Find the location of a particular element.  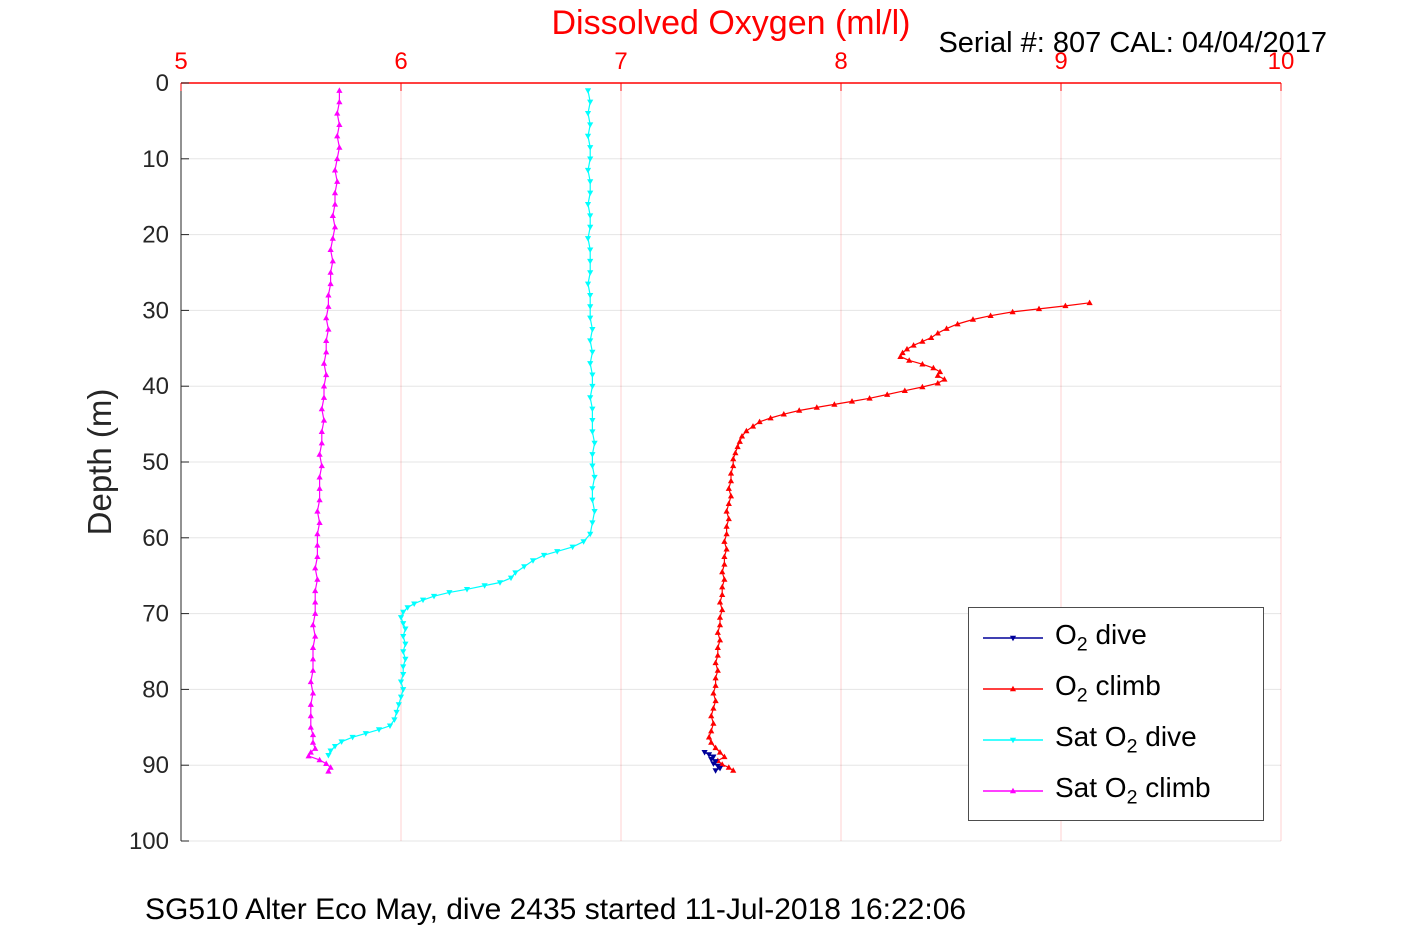

y-tick-label: 90 is located at coordinates (155, 765).